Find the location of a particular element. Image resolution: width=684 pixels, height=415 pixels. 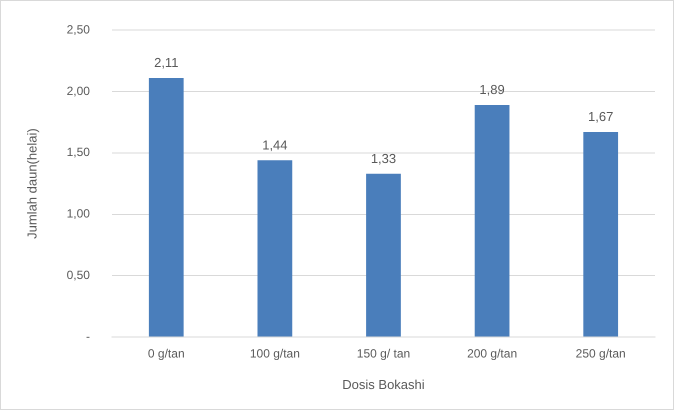

data-label: 1,33 is located at coordinates (383, 158).